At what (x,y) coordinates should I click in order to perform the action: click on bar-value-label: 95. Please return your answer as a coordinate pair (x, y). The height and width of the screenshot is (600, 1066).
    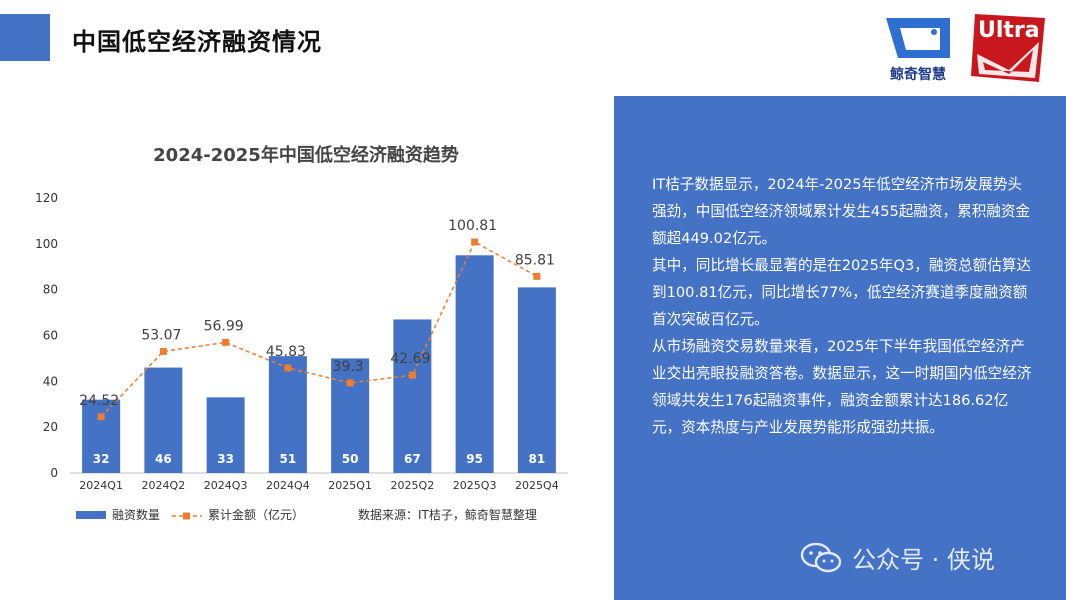
    Looking at the image, I should click on (474, 459).